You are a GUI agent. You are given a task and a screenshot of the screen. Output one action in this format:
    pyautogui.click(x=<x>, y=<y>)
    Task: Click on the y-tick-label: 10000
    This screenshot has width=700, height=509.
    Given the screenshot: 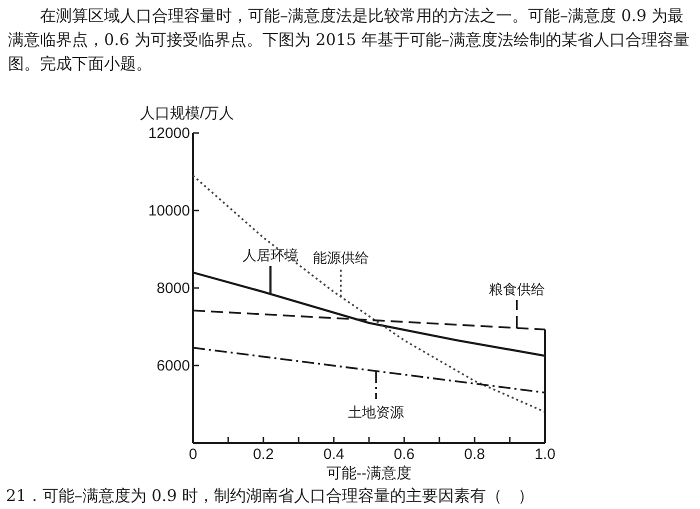 What is the action you would take?
    pyautogui.click(x=169, y=211)
    